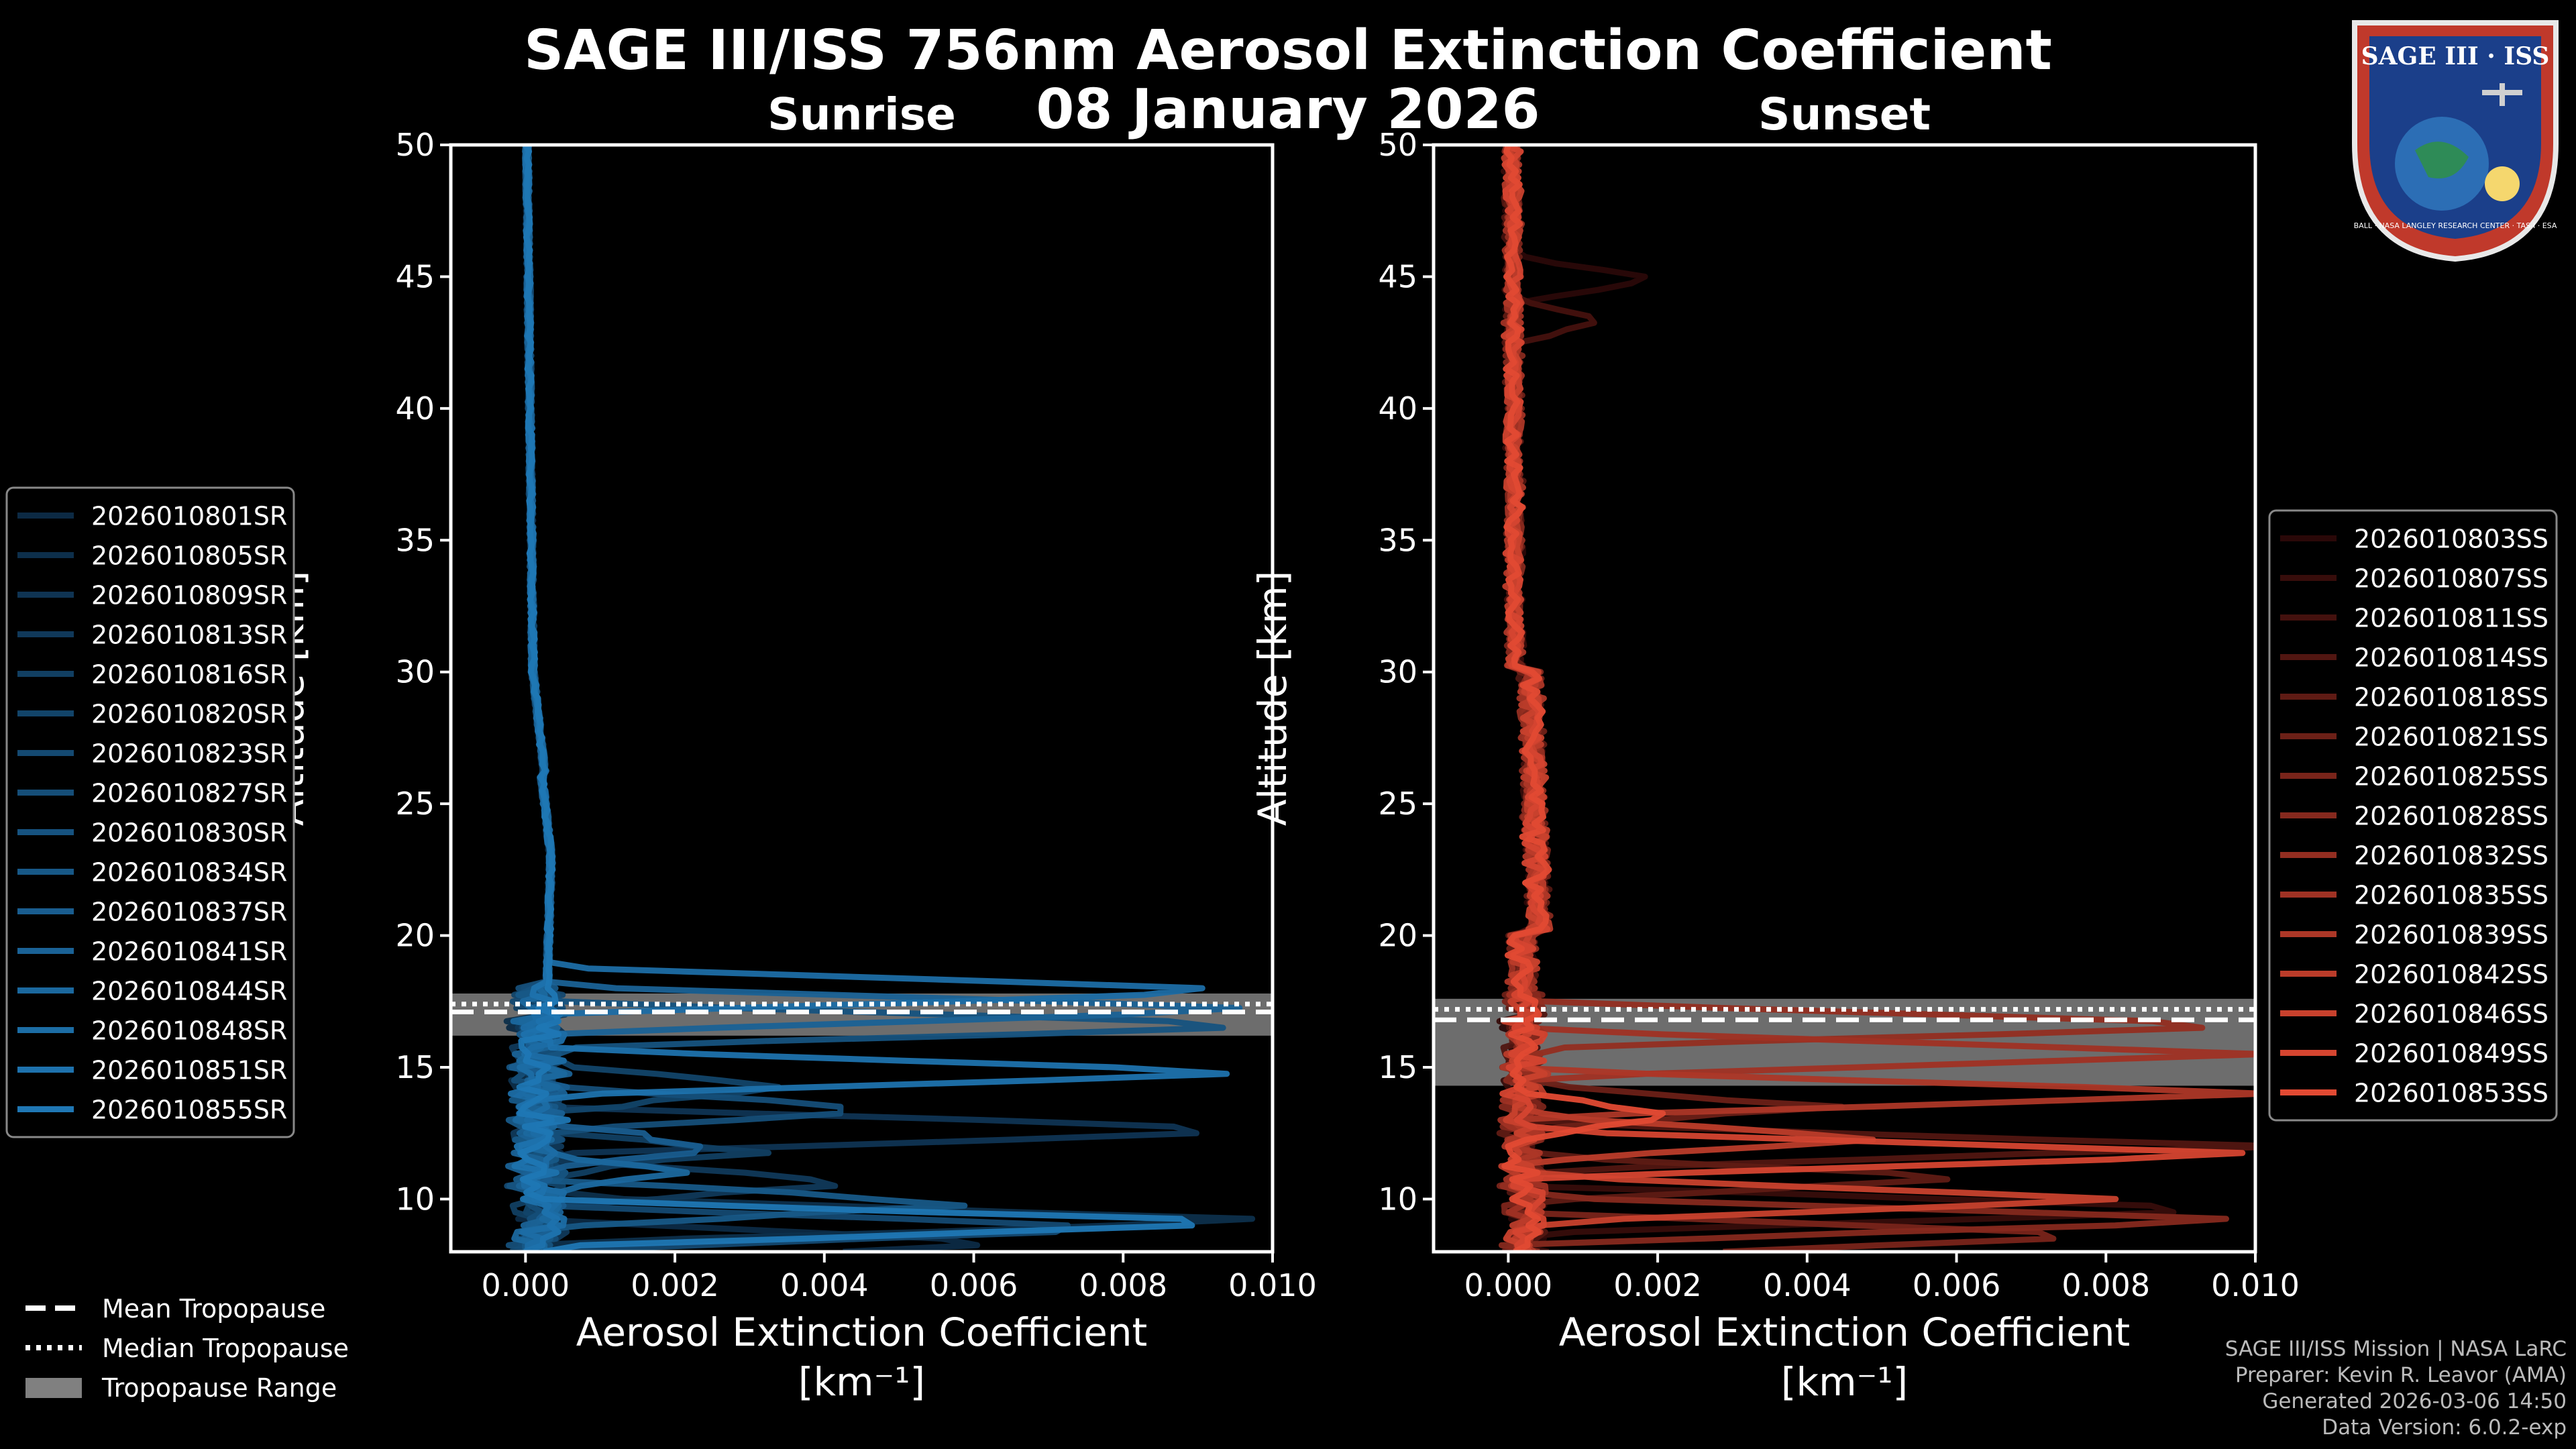 This screenshot has width=2576, height=1449. I want to click on ss-legend-label: 2026010807SS, so click(2451, 579).